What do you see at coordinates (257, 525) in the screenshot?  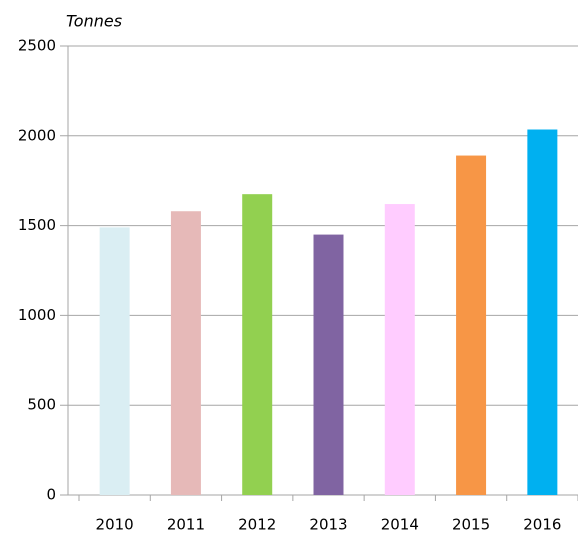 I see `x-tick-label: 2012` at bounding box center [257, 525].